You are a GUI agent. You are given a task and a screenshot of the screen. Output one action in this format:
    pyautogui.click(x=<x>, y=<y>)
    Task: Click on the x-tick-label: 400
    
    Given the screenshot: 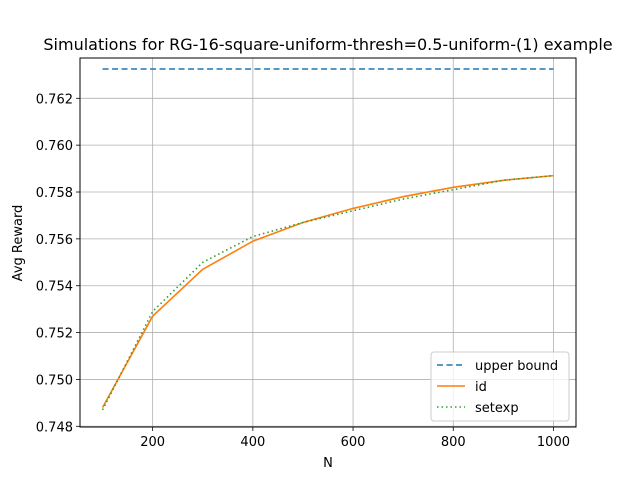 What is the action you would take?
    pyautogui.click(x=252, y=442)
    